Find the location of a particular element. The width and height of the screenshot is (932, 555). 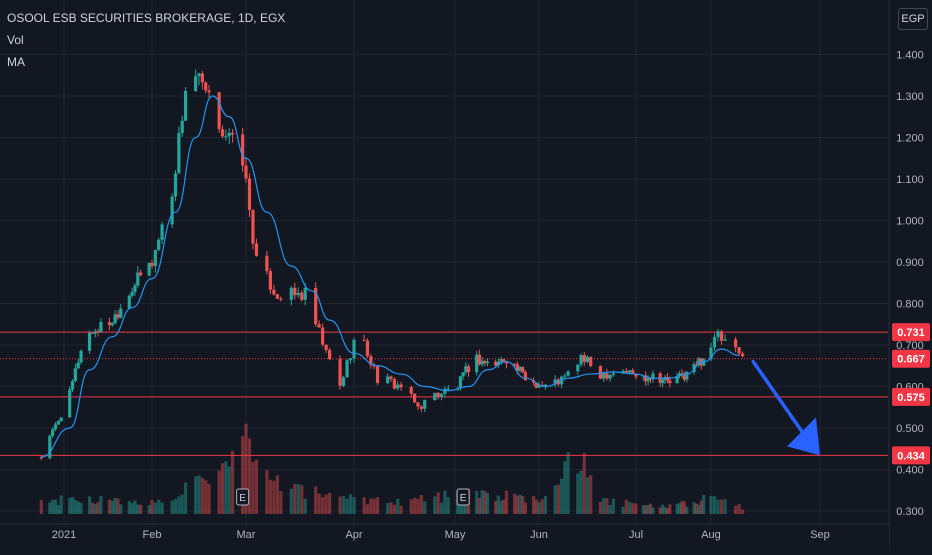

currency-button: EGP is located at coordinates (913, 19).